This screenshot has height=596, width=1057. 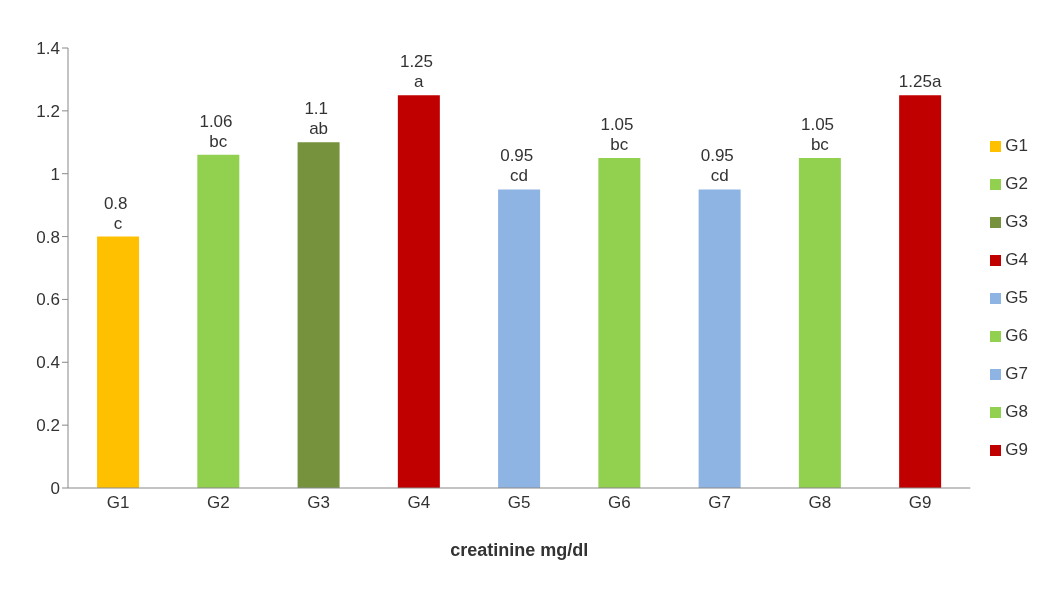 I want to click on legend-label: G2, so click(x=1016, y=183).